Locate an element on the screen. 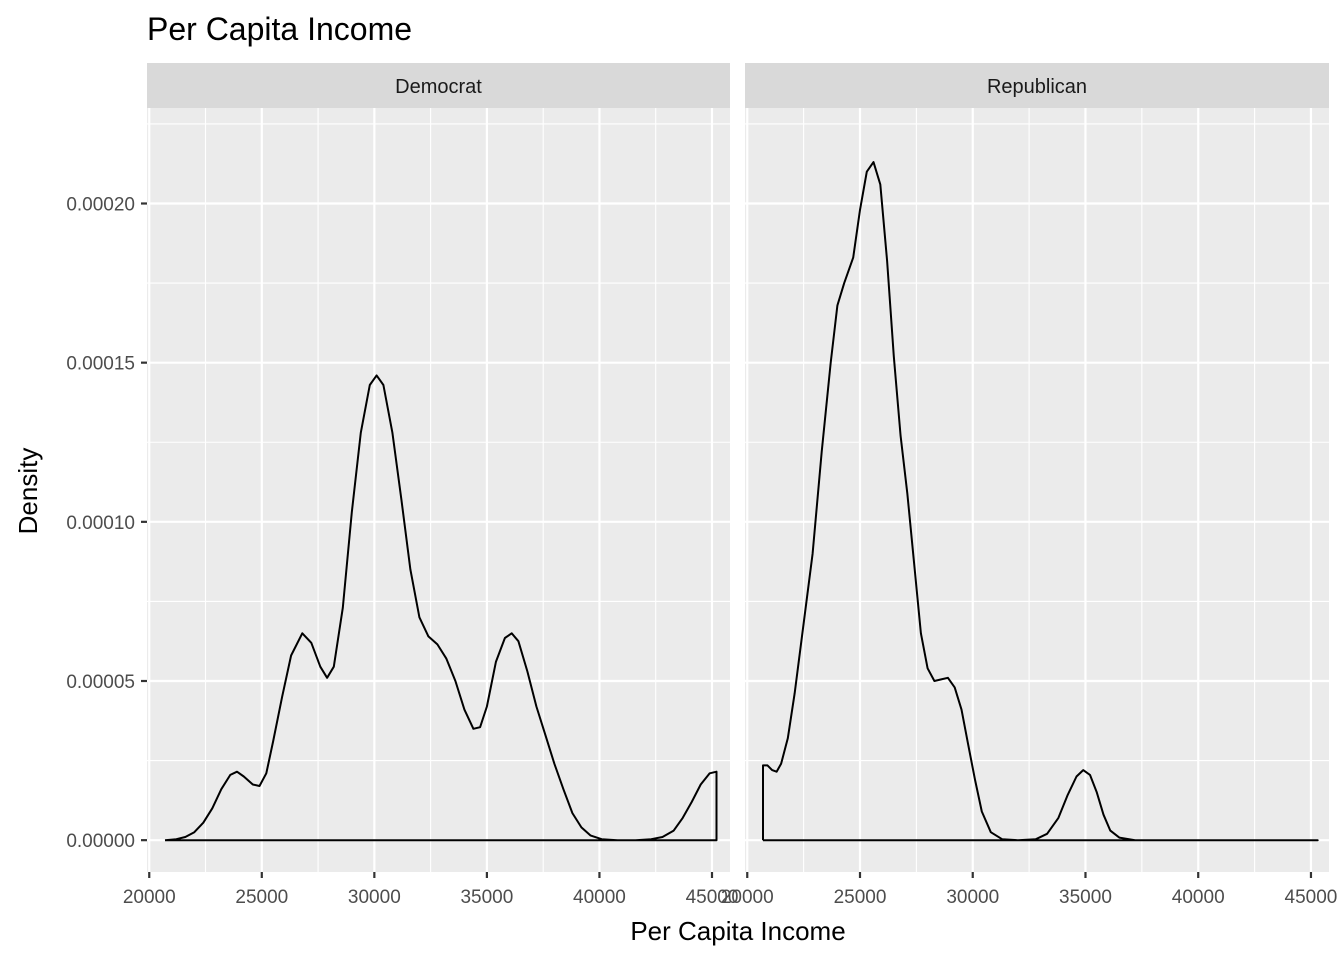 This screenshot has width=1344, height=960. chart-title: Per Capita Income is located at coordinates (279, 29).